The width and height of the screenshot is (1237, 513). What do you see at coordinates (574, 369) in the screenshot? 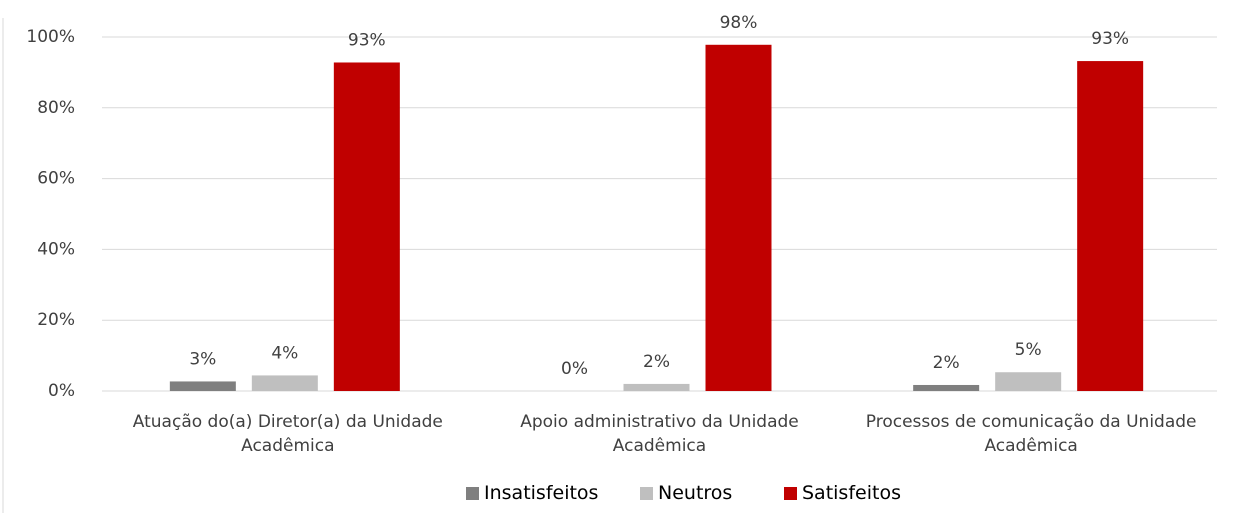
I see `data-label: 0%` at bounding box center [574, 369].